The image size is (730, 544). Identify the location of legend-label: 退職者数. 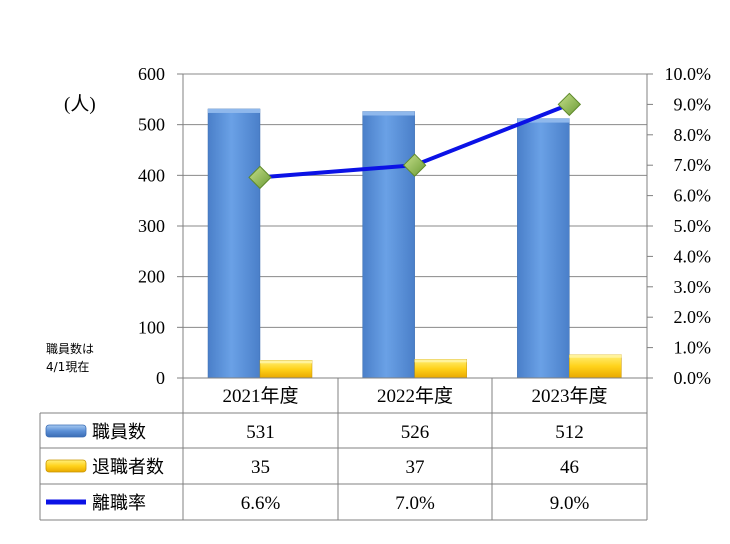
(128, 467).